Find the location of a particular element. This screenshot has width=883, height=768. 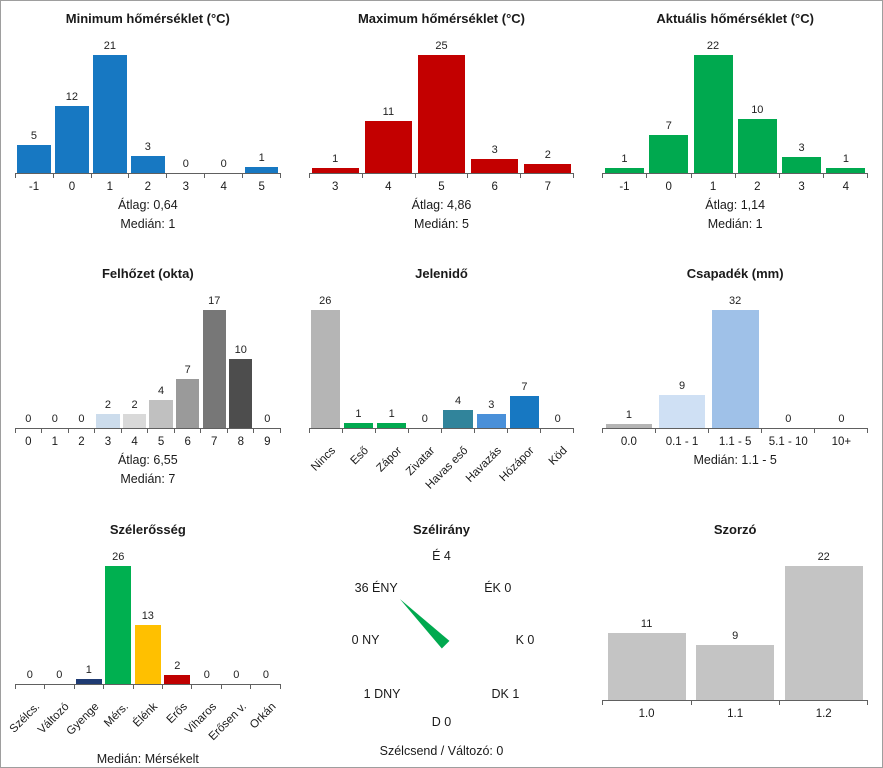

bar-column: 7 is located at coordinates (669, 146).